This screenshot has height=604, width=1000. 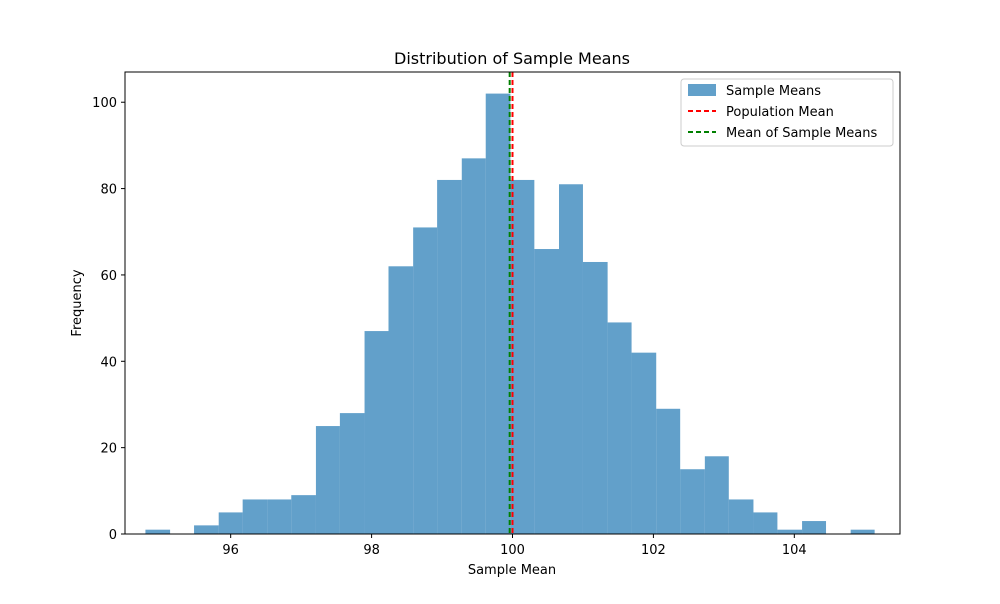 What do you see at coordinates (653, 550) in the screenshot?
I see `x-tick-label: 102` at bounding box center [653, 550].